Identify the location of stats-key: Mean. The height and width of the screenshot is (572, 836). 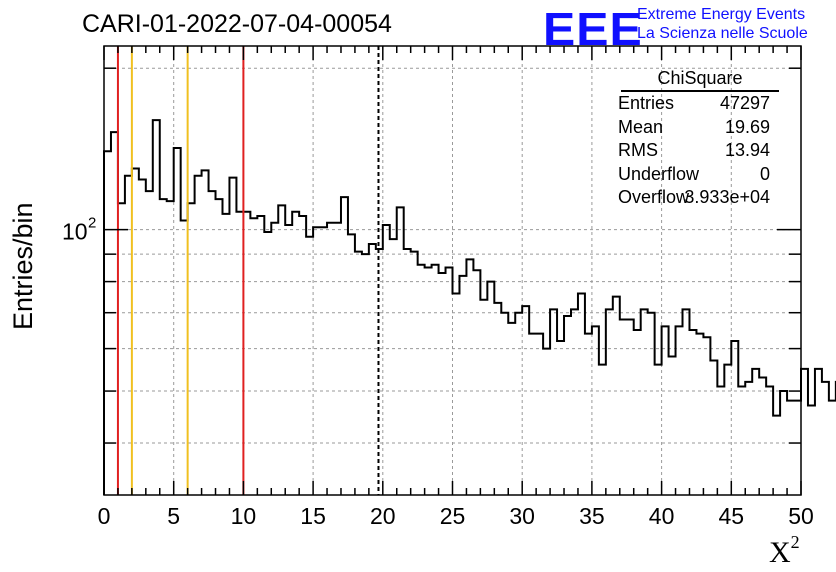
(641, 126).